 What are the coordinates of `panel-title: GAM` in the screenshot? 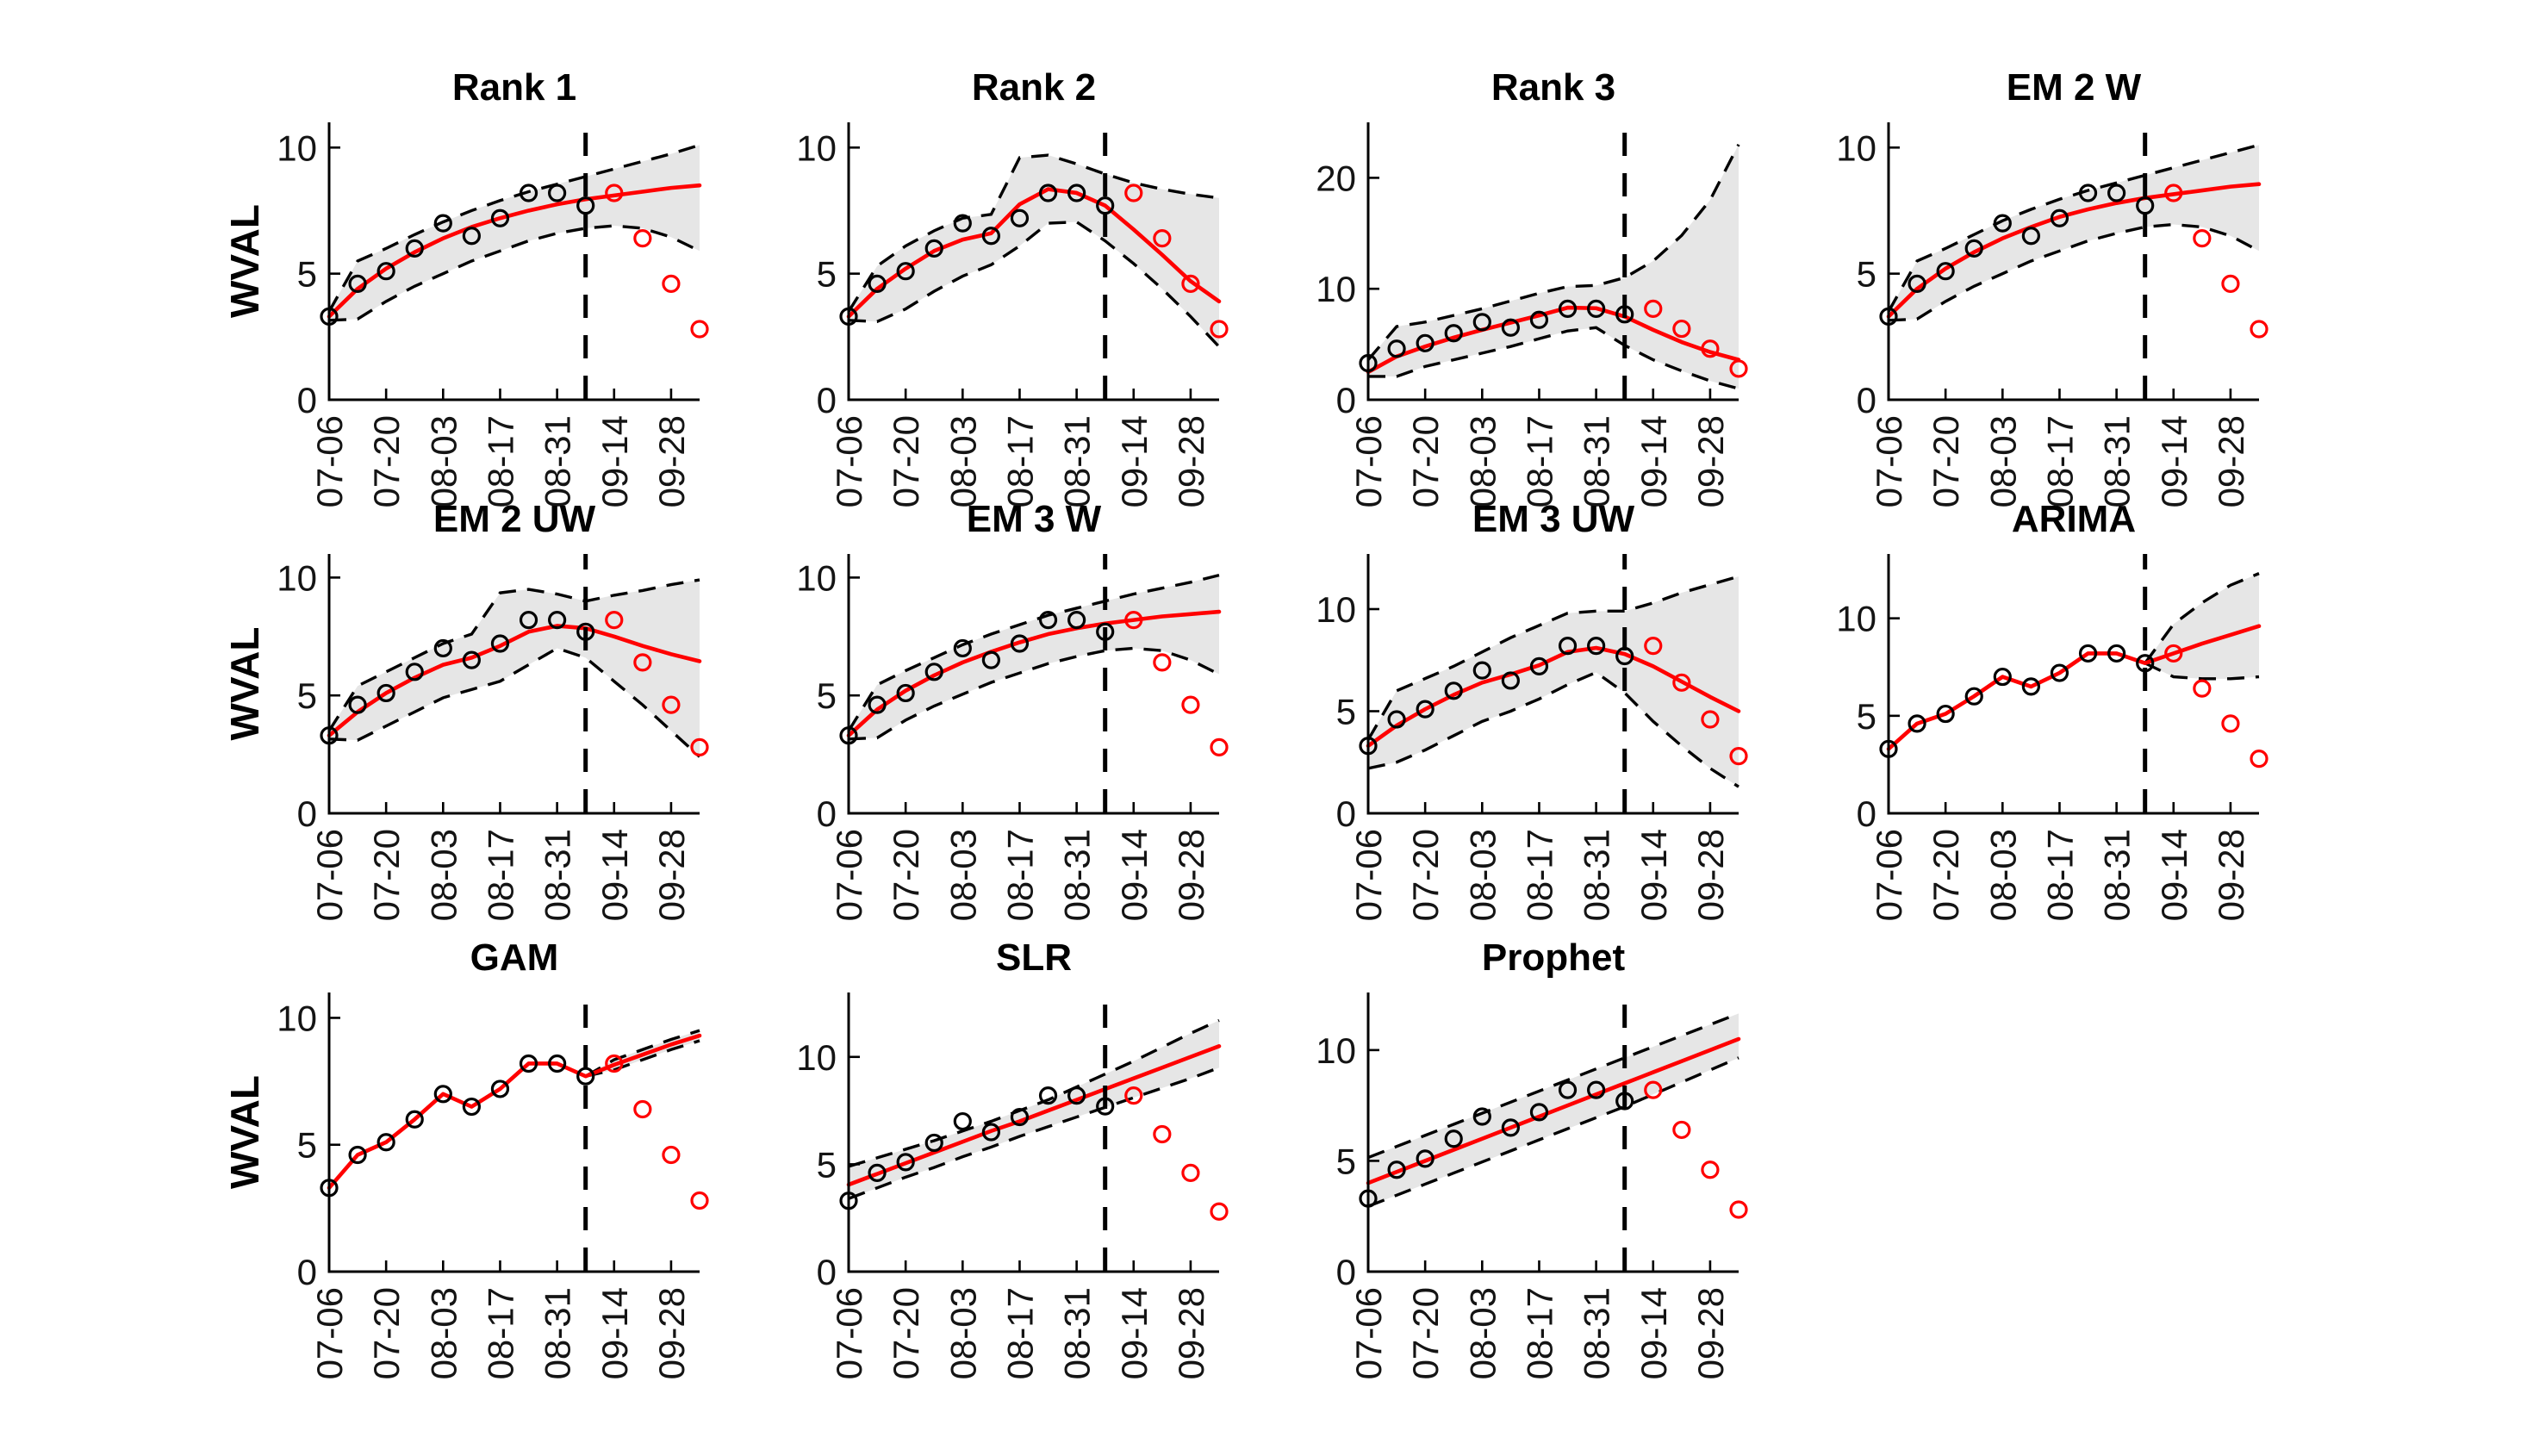 It's located at (514, 958).